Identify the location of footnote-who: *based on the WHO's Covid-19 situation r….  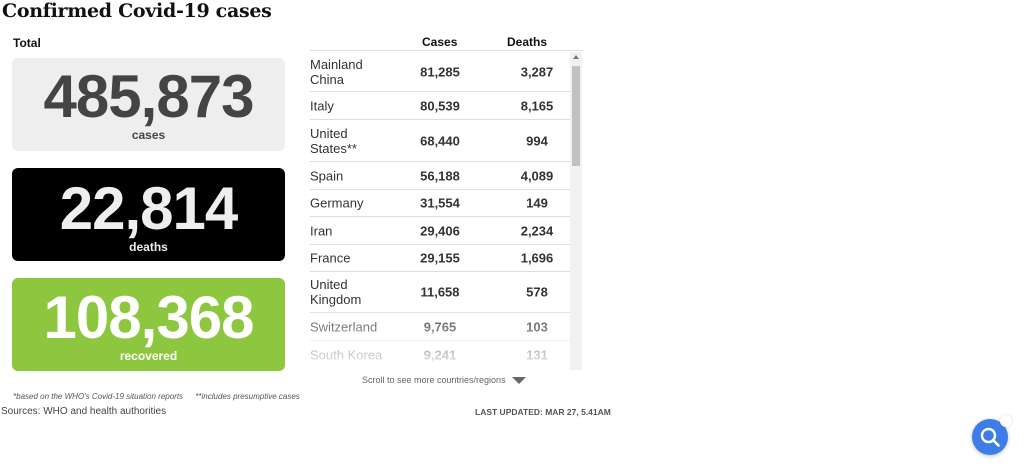
(98, 396).